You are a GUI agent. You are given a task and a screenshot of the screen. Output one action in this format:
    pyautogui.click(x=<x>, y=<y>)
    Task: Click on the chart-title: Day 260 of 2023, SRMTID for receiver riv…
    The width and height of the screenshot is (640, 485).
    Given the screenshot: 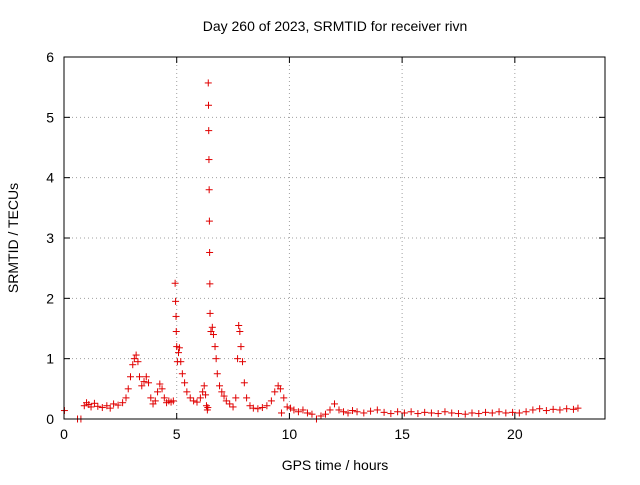 What is the action you would take?
    pyautogui.click(x=335, y=26)
    